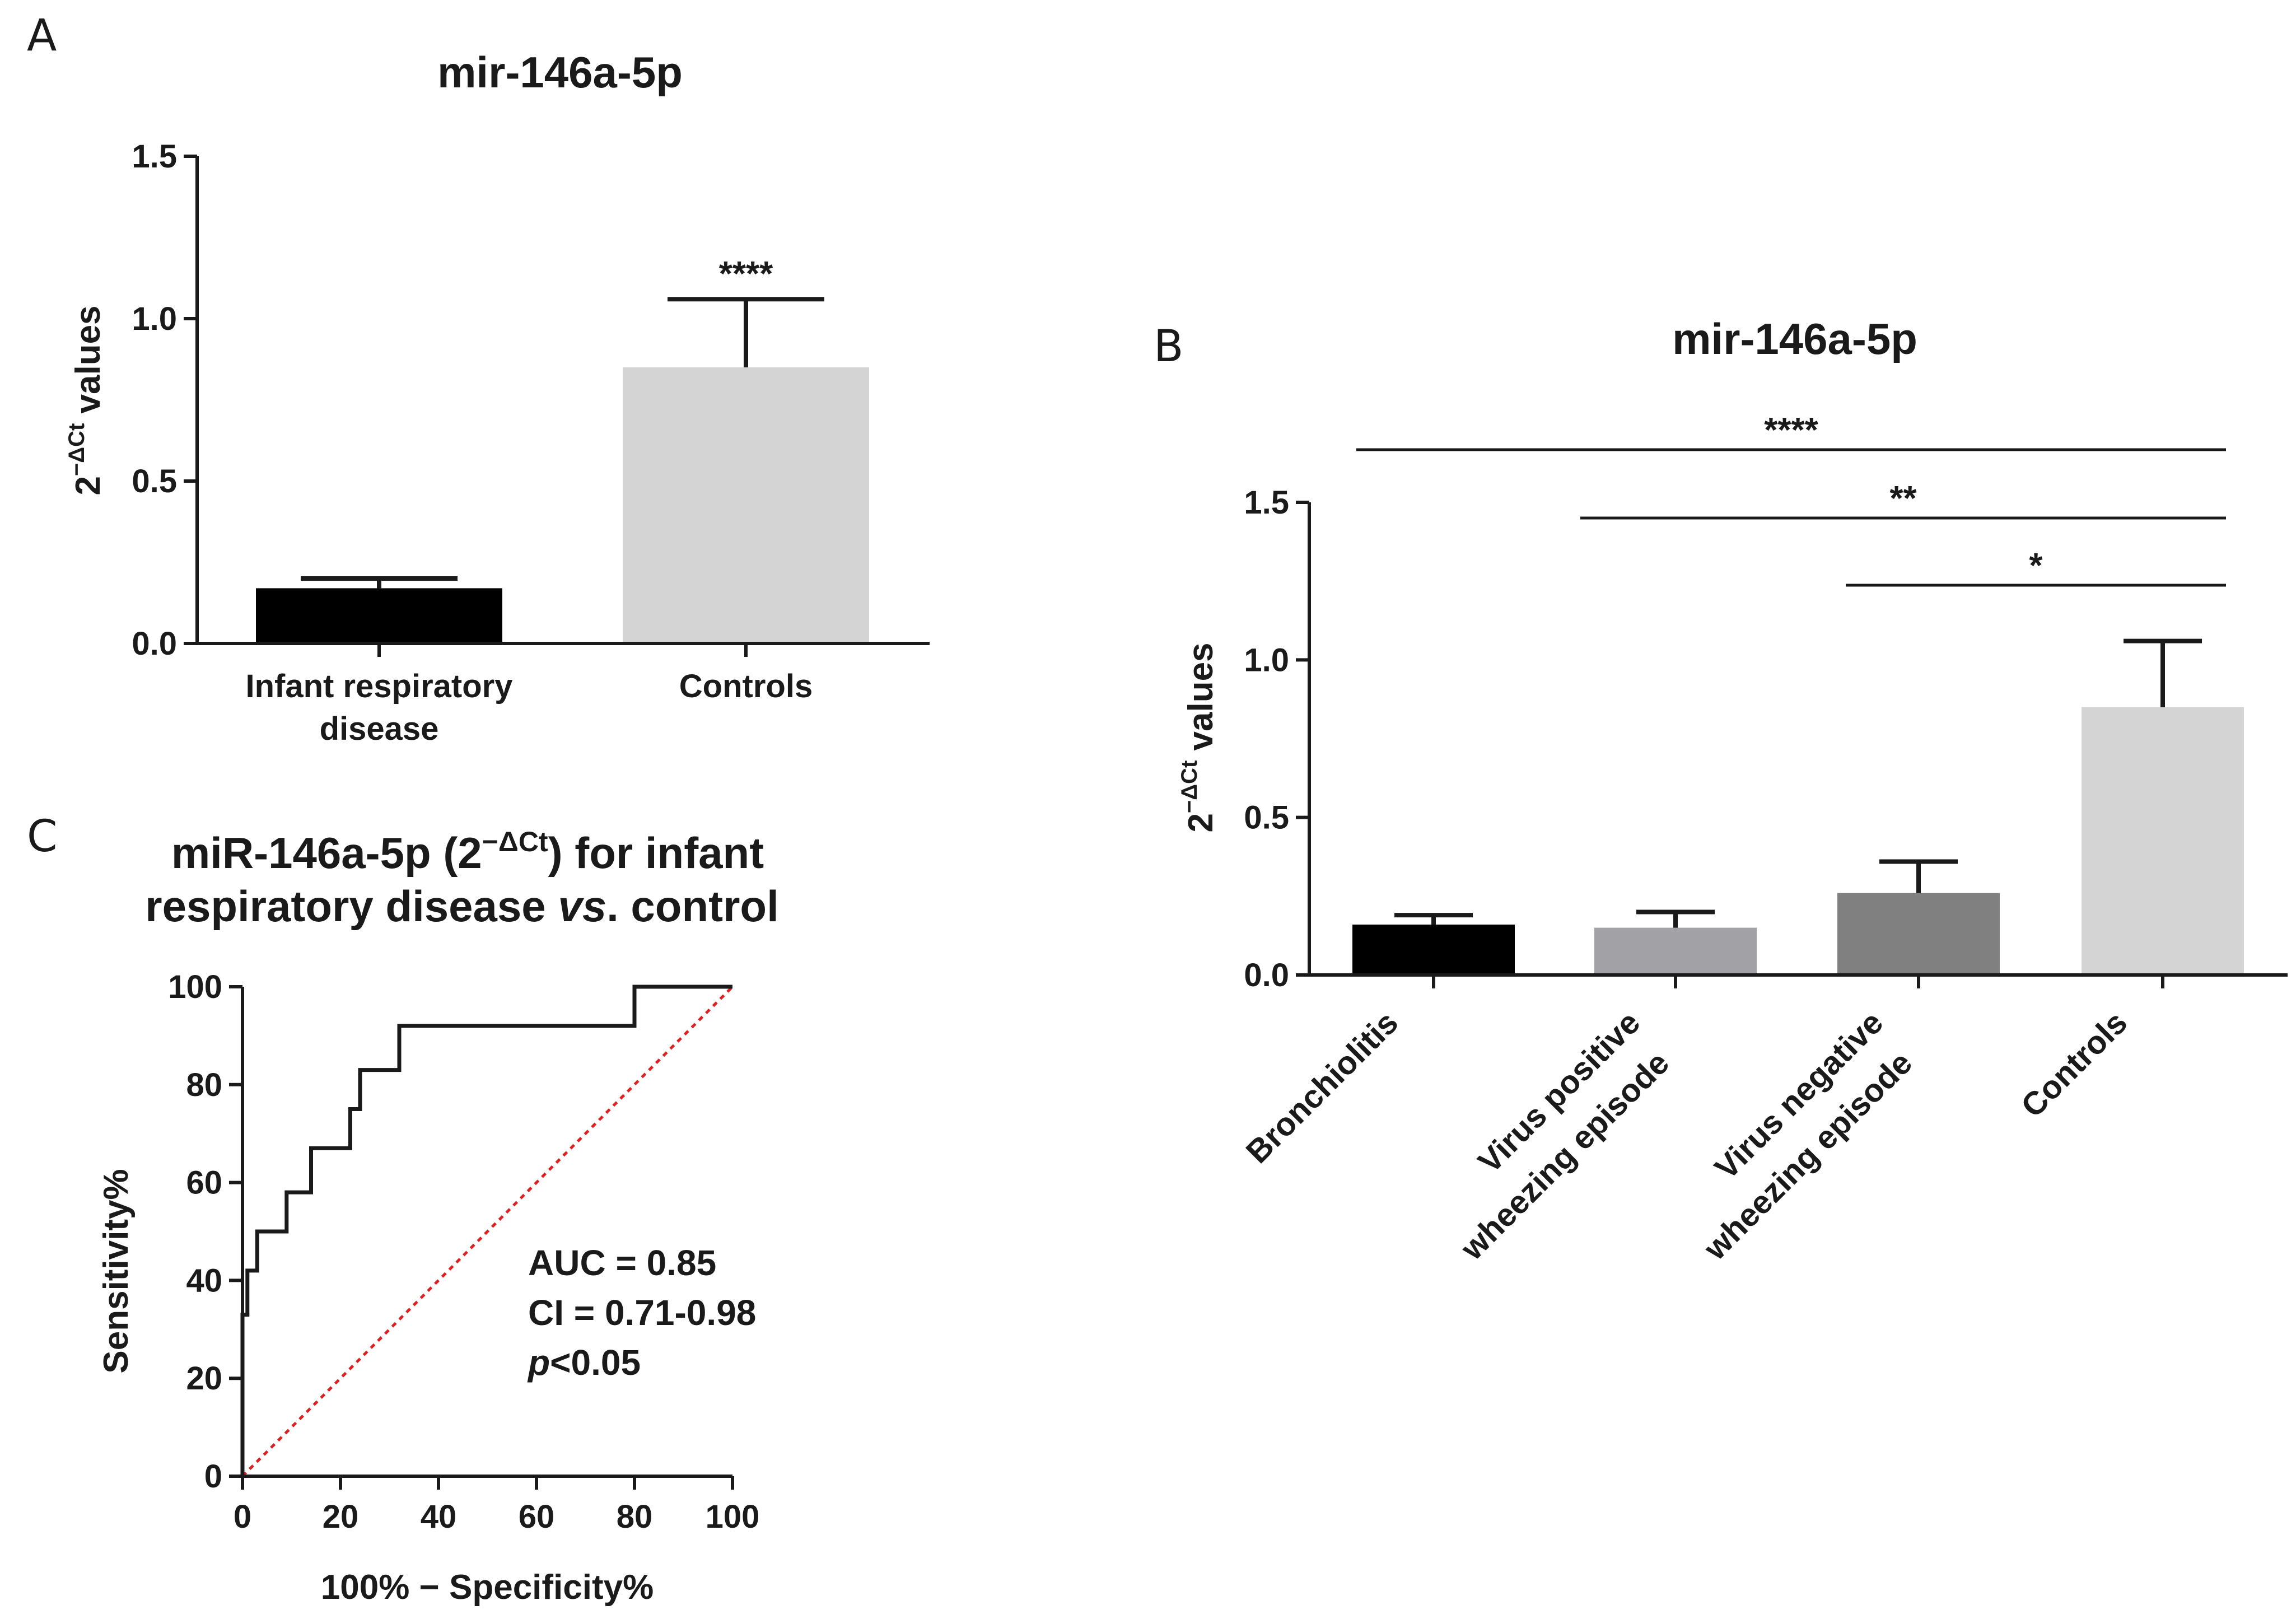  I want to click on panel-c-title-line1: miR-146a-5p (2−ΔCt) for infant, so click(468, 852).